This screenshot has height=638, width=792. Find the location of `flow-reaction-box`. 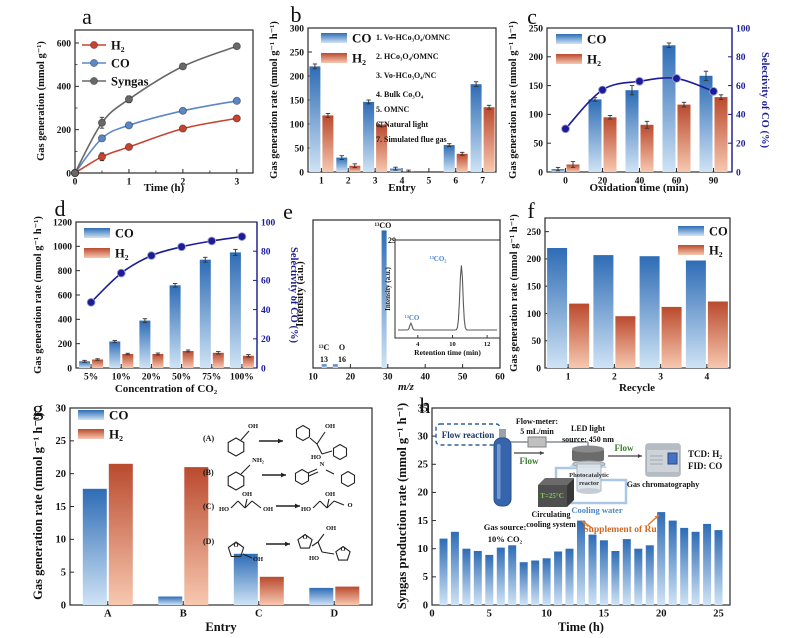

flow-reaction-box is located at coordinates (468, 434).